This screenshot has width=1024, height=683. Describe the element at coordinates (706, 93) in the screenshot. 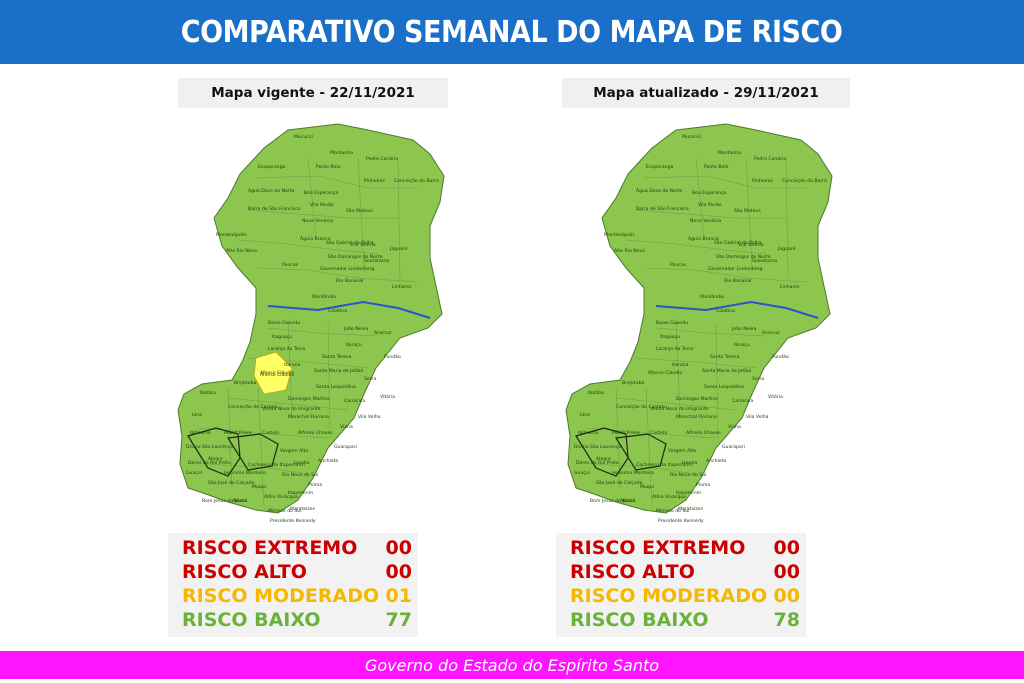

I see `map-subtitle-updated: Mapa atualizado - 29/11/2021` at that location.